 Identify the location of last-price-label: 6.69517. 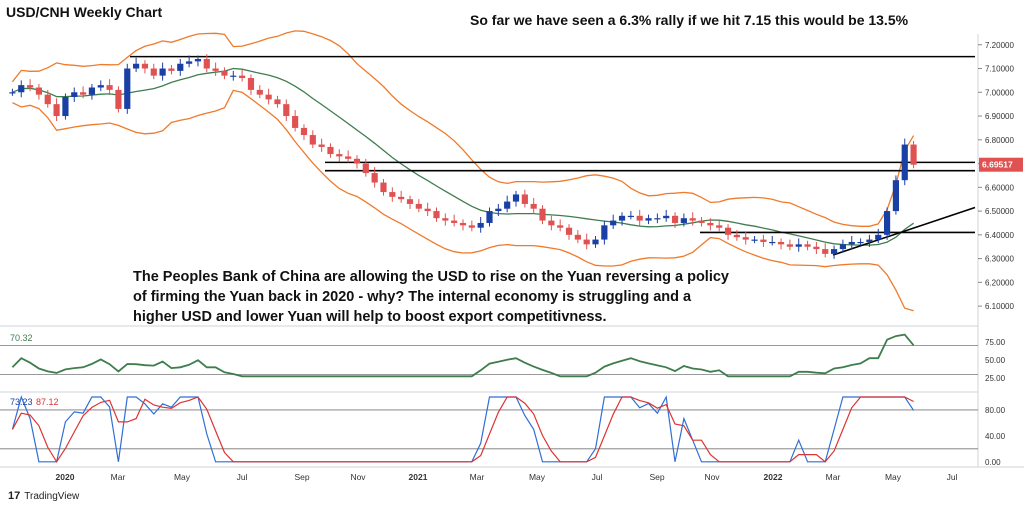
(997, 165).